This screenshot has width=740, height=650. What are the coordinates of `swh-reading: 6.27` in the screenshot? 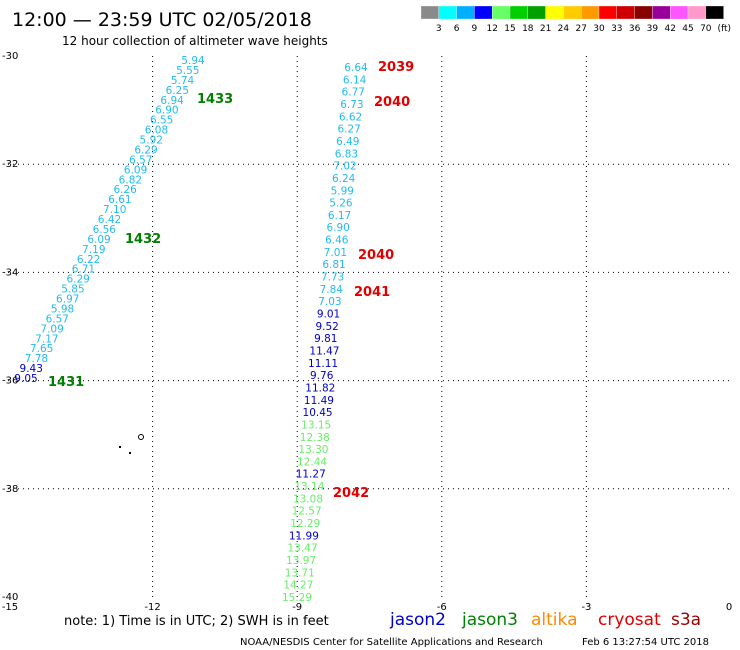 It's located at (348, 130).